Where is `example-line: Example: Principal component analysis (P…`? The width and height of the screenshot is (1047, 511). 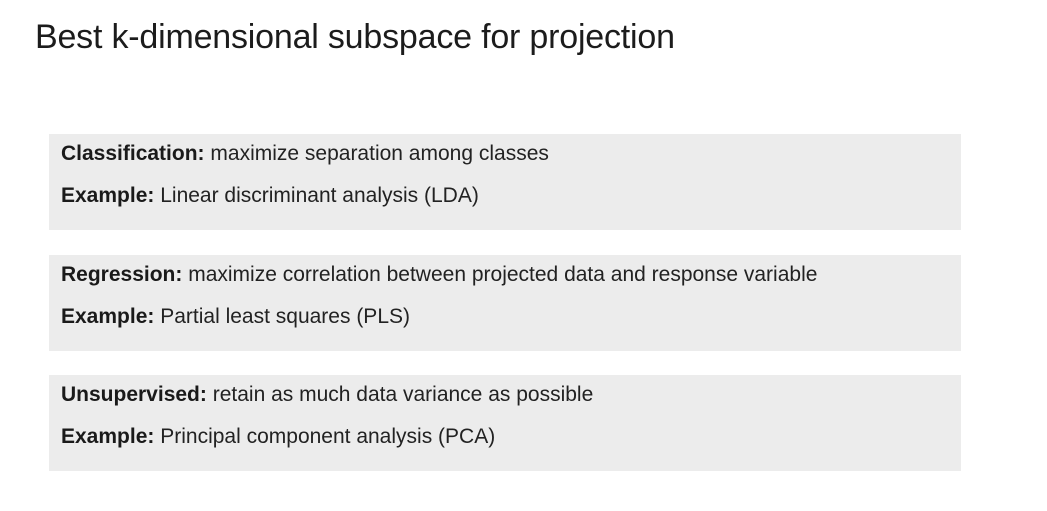 example-line: Example: Principal component analysis (P… is located at coordinates (278, 437).